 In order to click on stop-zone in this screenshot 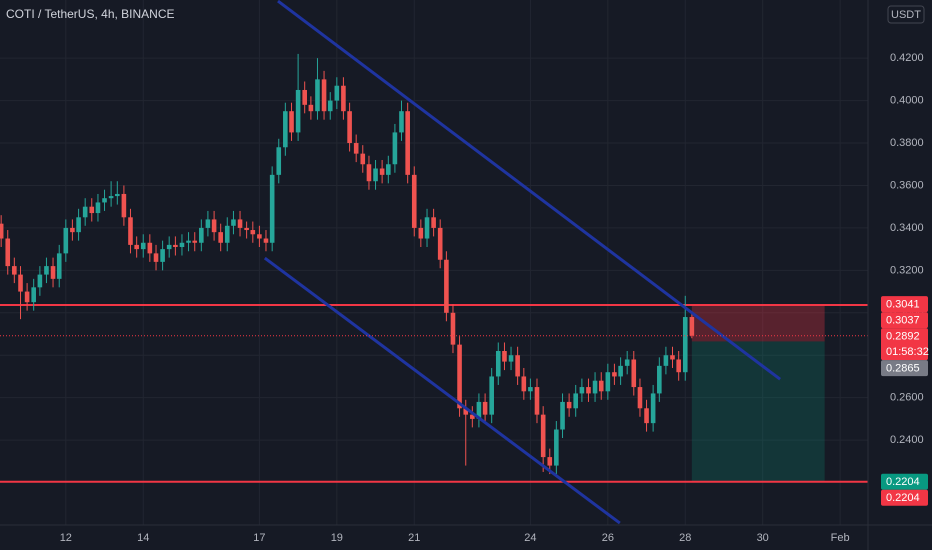, I will do `click(758, 323)`.